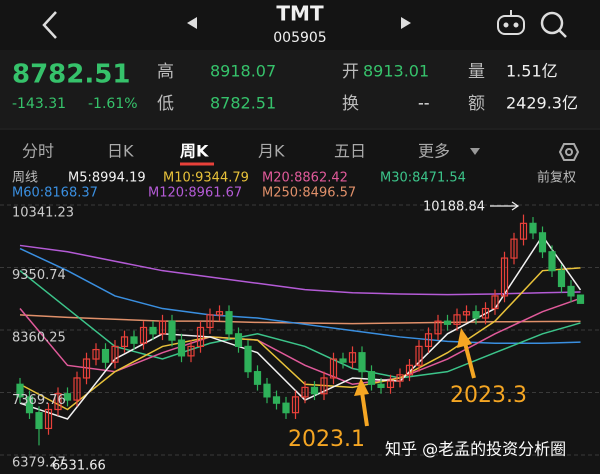 The image size is (600, 474). I want to click on annotation: 2023.1, so click(326, 439).